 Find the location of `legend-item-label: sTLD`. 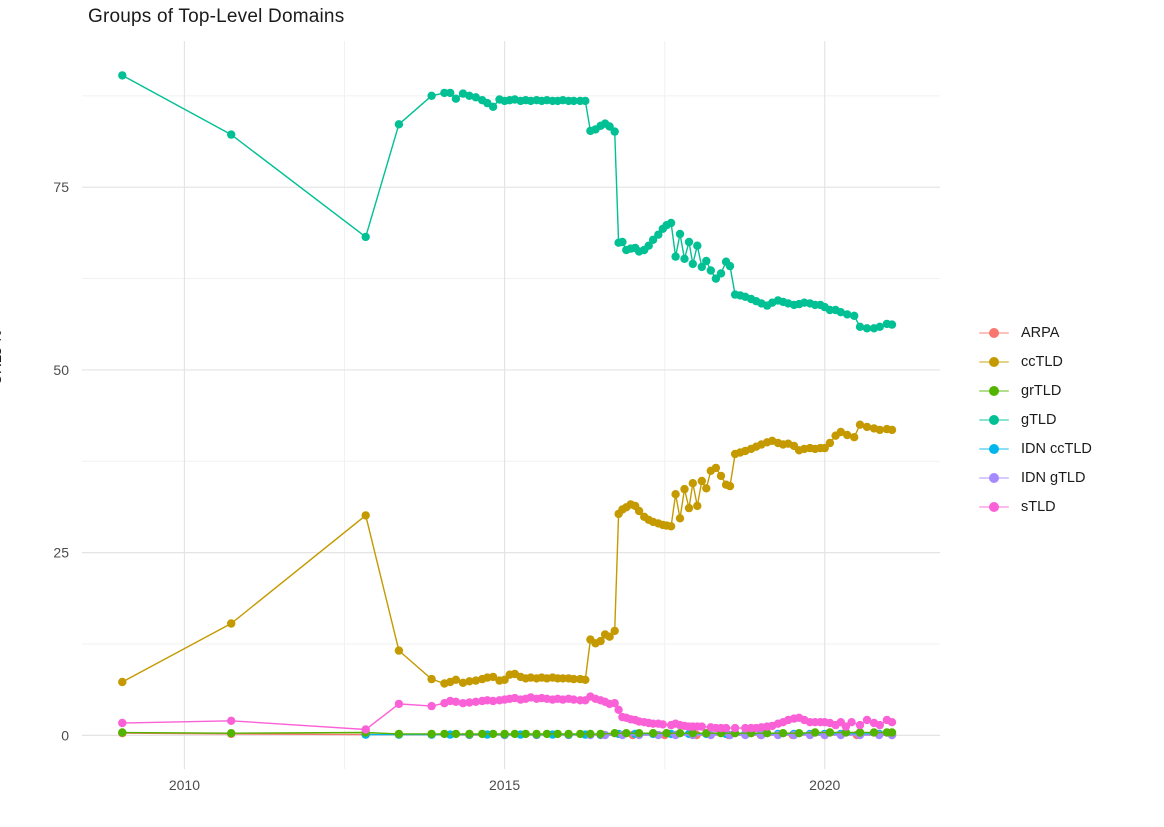

legend-item-label: sTLD is located at coordinates (1038, 506).